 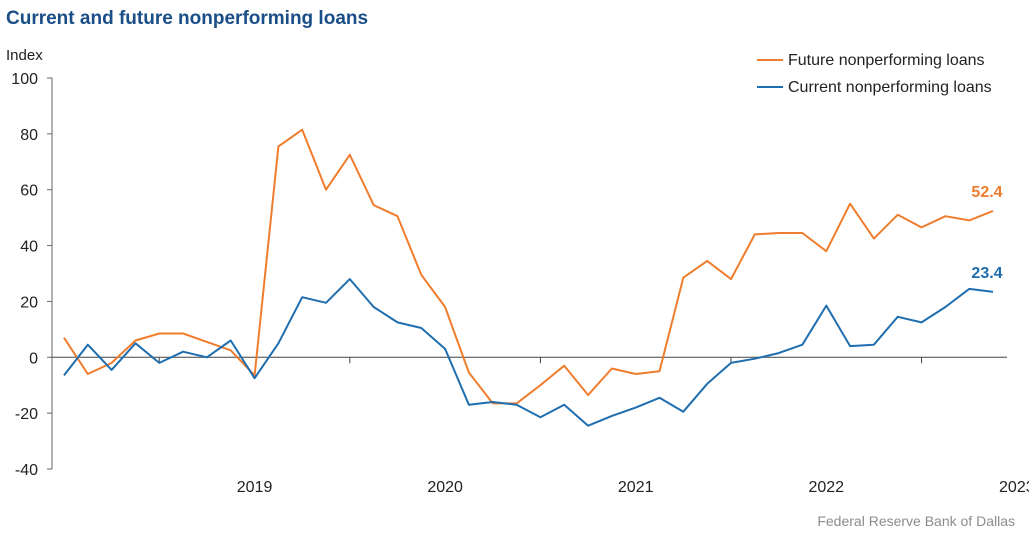 I want to click on end-value-label-current: 23.4, so click(x=986, y=273).